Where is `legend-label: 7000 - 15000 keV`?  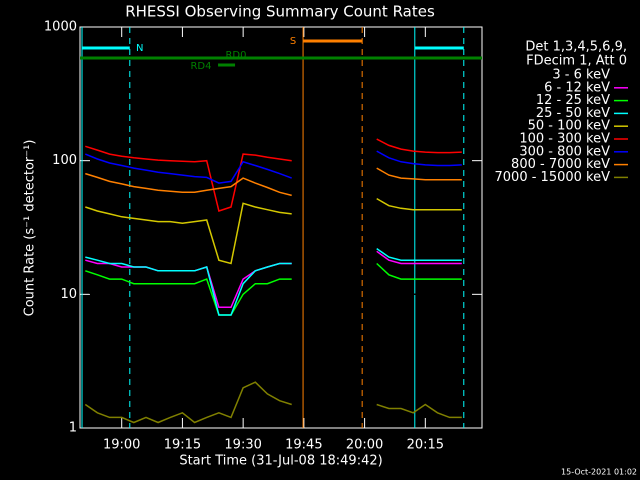 legend-label: 7000 - 15000 keV is located at coordinates (553, 177).